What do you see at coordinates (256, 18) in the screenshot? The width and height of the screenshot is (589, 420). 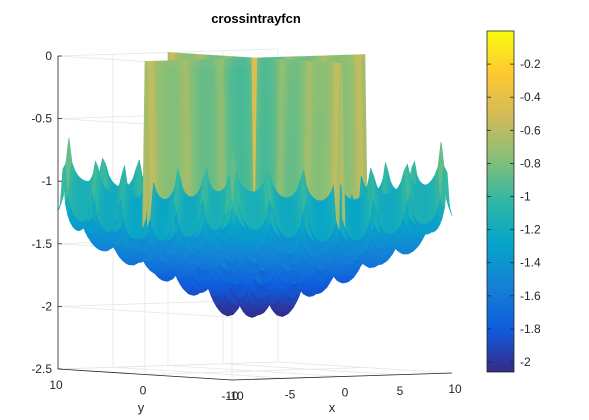 I see `chart-title: crossintrayfcn` at bounding box center [256, 18].